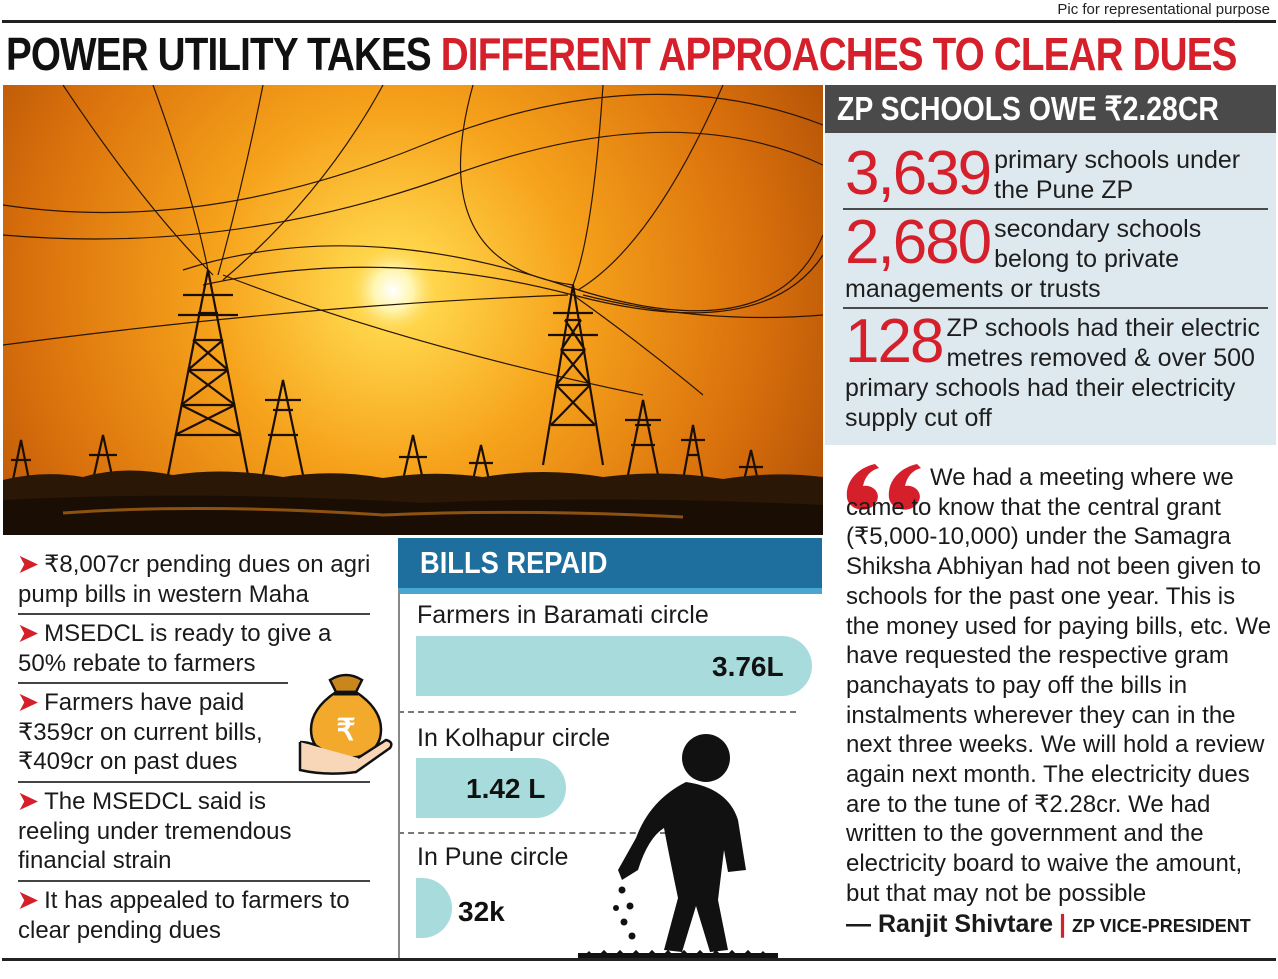 Image resolution: width=1278 pixels, height=979 pixels. What do you see at coordinates (918, 173) in the screenshot?
I see `stat-number: 3,639` at bounding box center [918, 173].